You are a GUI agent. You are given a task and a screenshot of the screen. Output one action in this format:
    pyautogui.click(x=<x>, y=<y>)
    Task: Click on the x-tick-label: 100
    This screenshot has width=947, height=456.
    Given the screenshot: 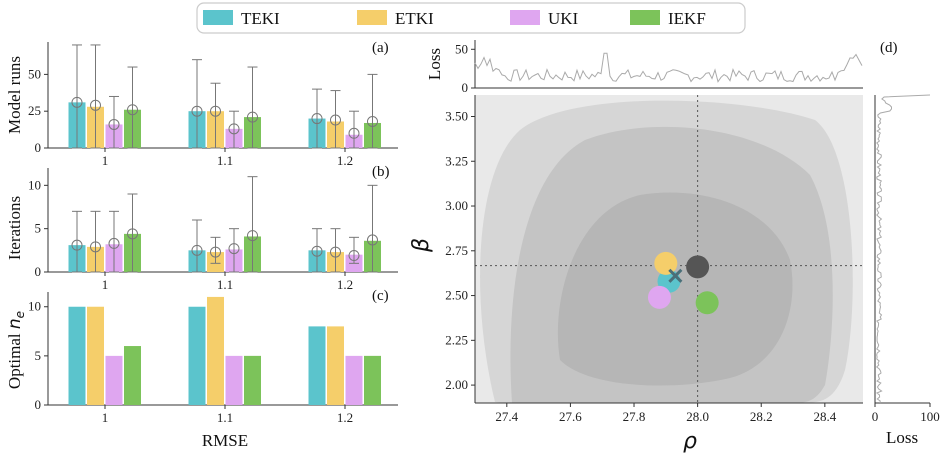 What is the action you would take?
    pyautogui.click(x=930, y=416)
    